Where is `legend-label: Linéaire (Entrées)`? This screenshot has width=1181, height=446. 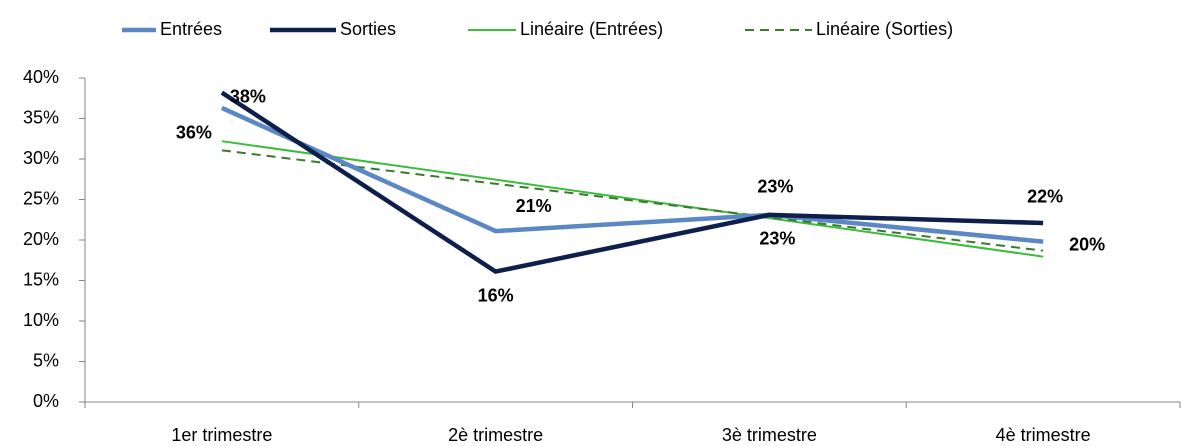
legend-label: Linéaire (Entrées) is located at coordinates (591, 29).